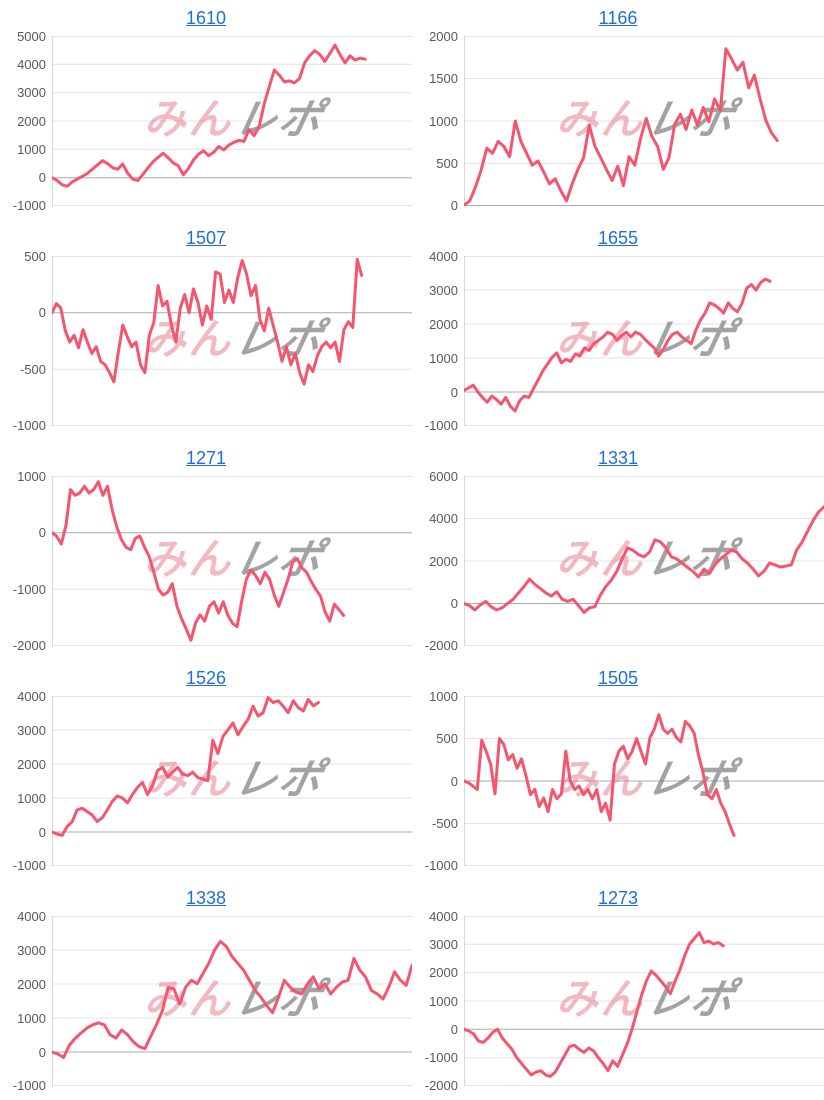 The width and height of the screenshot is (824, 1100). I want to click on y-axis-labels: 1000 0 -1000 -2000, so click(26, 561).